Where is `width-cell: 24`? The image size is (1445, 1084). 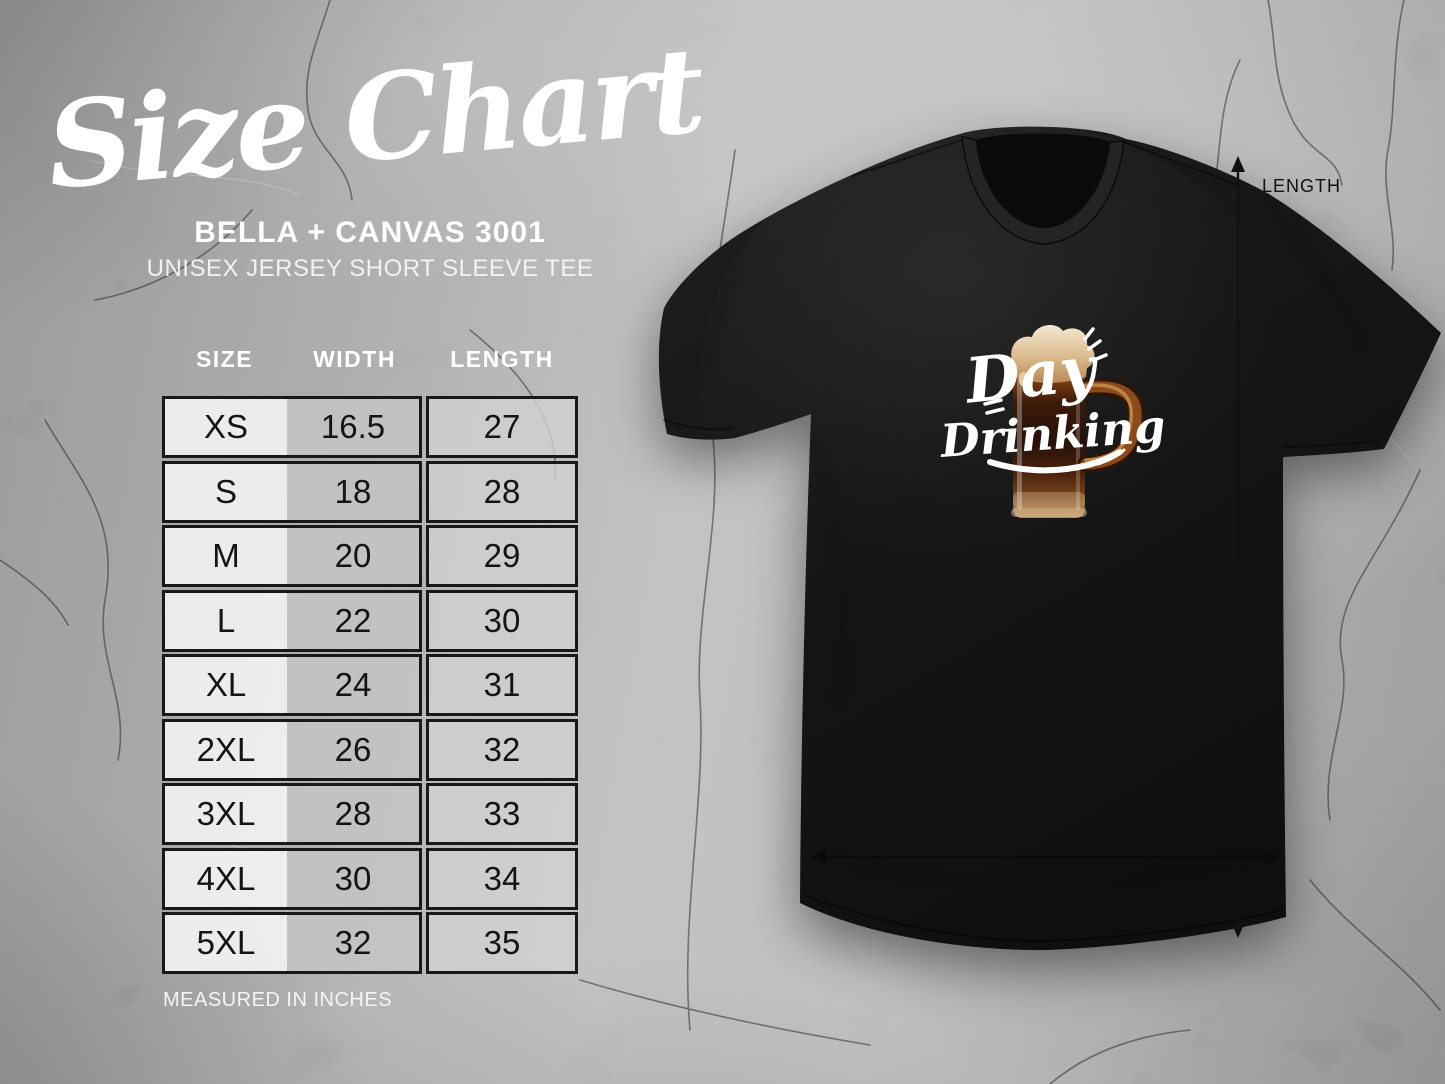
width-cell: 24 is located at coordinates (353, 684).